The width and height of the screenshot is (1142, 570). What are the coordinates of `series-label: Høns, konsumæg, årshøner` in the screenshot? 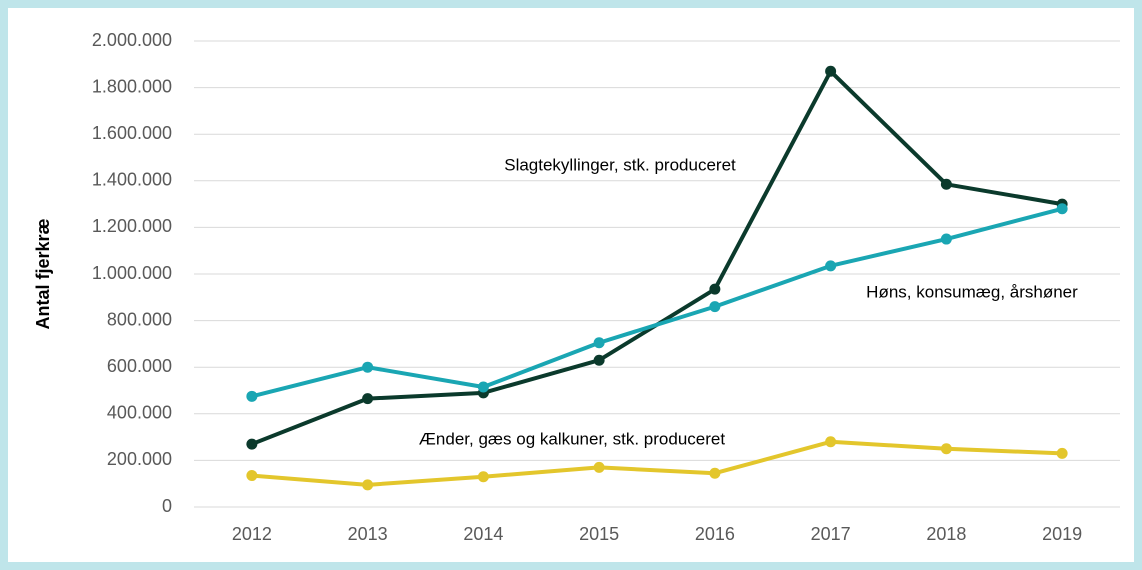 It's located at (972, 291).